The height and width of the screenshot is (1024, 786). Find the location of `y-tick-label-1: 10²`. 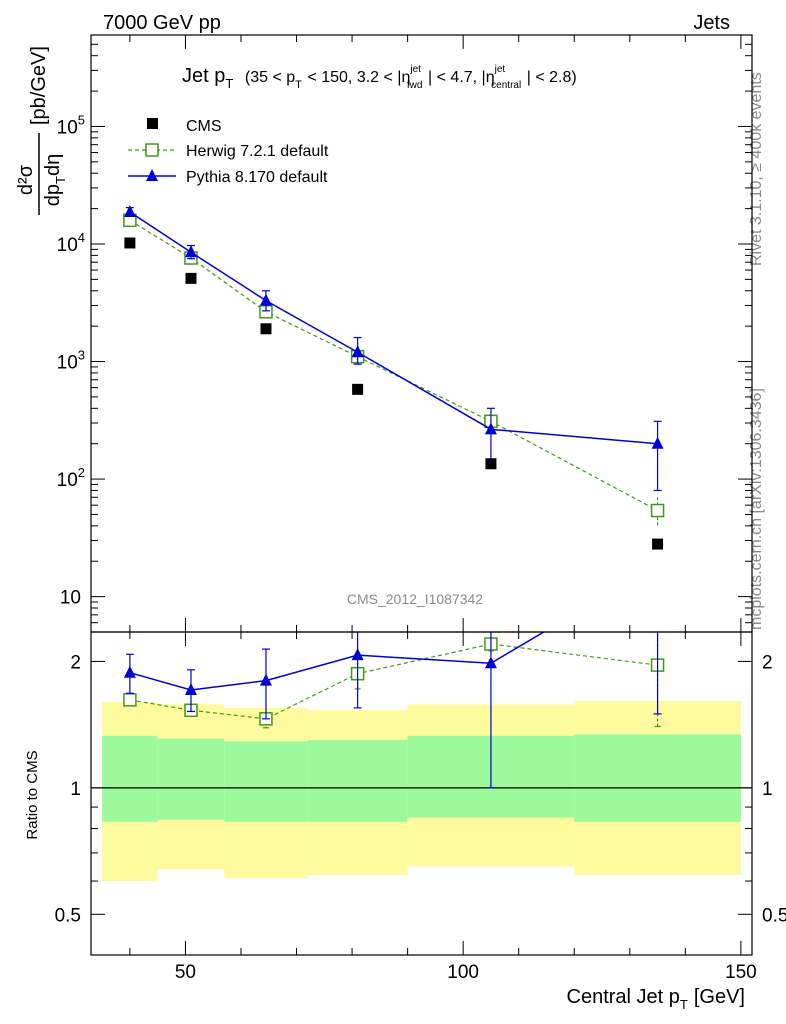

y-tick-label-1: 10² is located at coordinates (71, 478).